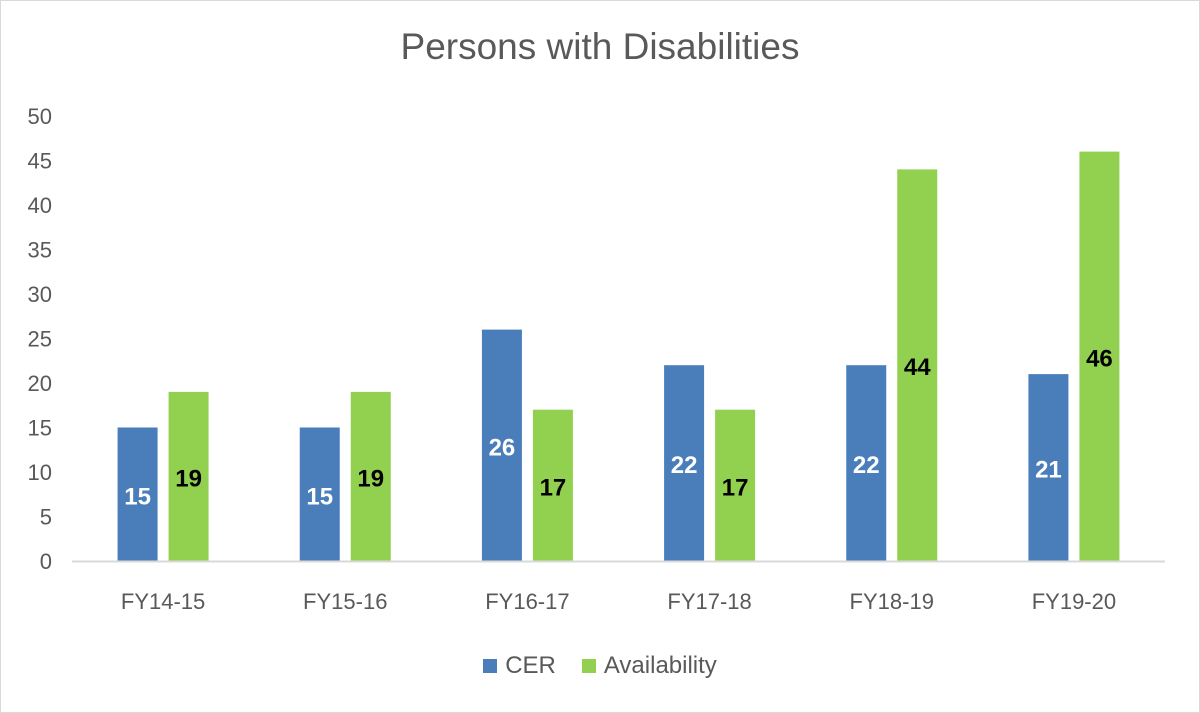 This screenshot has width=1200, height=713. What do you see at coordinates (917, 367) in the screenshot?
I see `data-label: 44` at bounding box center [917, 367].